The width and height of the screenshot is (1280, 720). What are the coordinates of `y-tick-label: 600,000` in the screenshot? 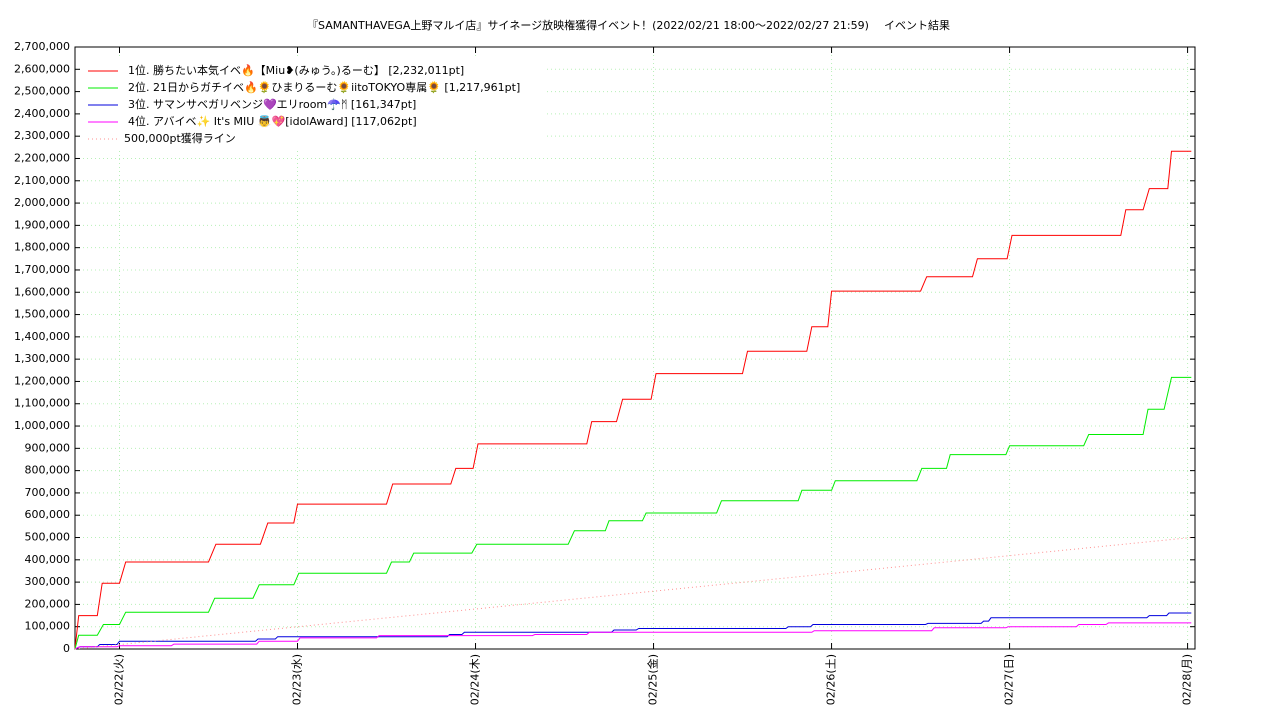 It's located at (48, 514).